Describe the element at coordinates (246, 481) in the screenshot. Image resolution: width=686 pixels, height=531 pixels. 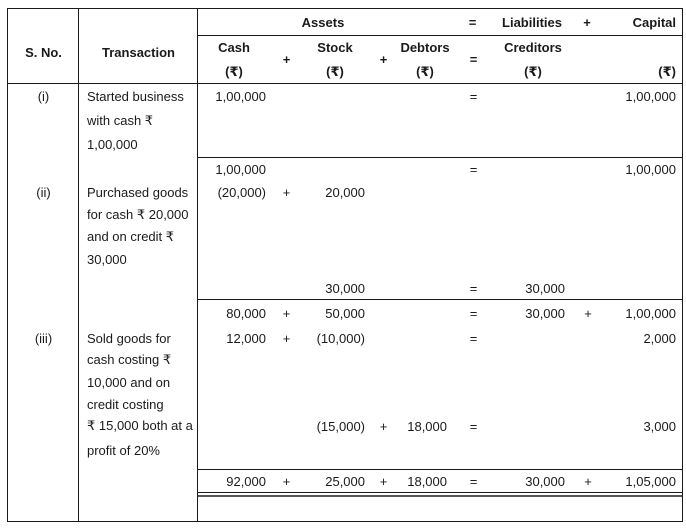
I see `cell-cash: 92,000` at that location.